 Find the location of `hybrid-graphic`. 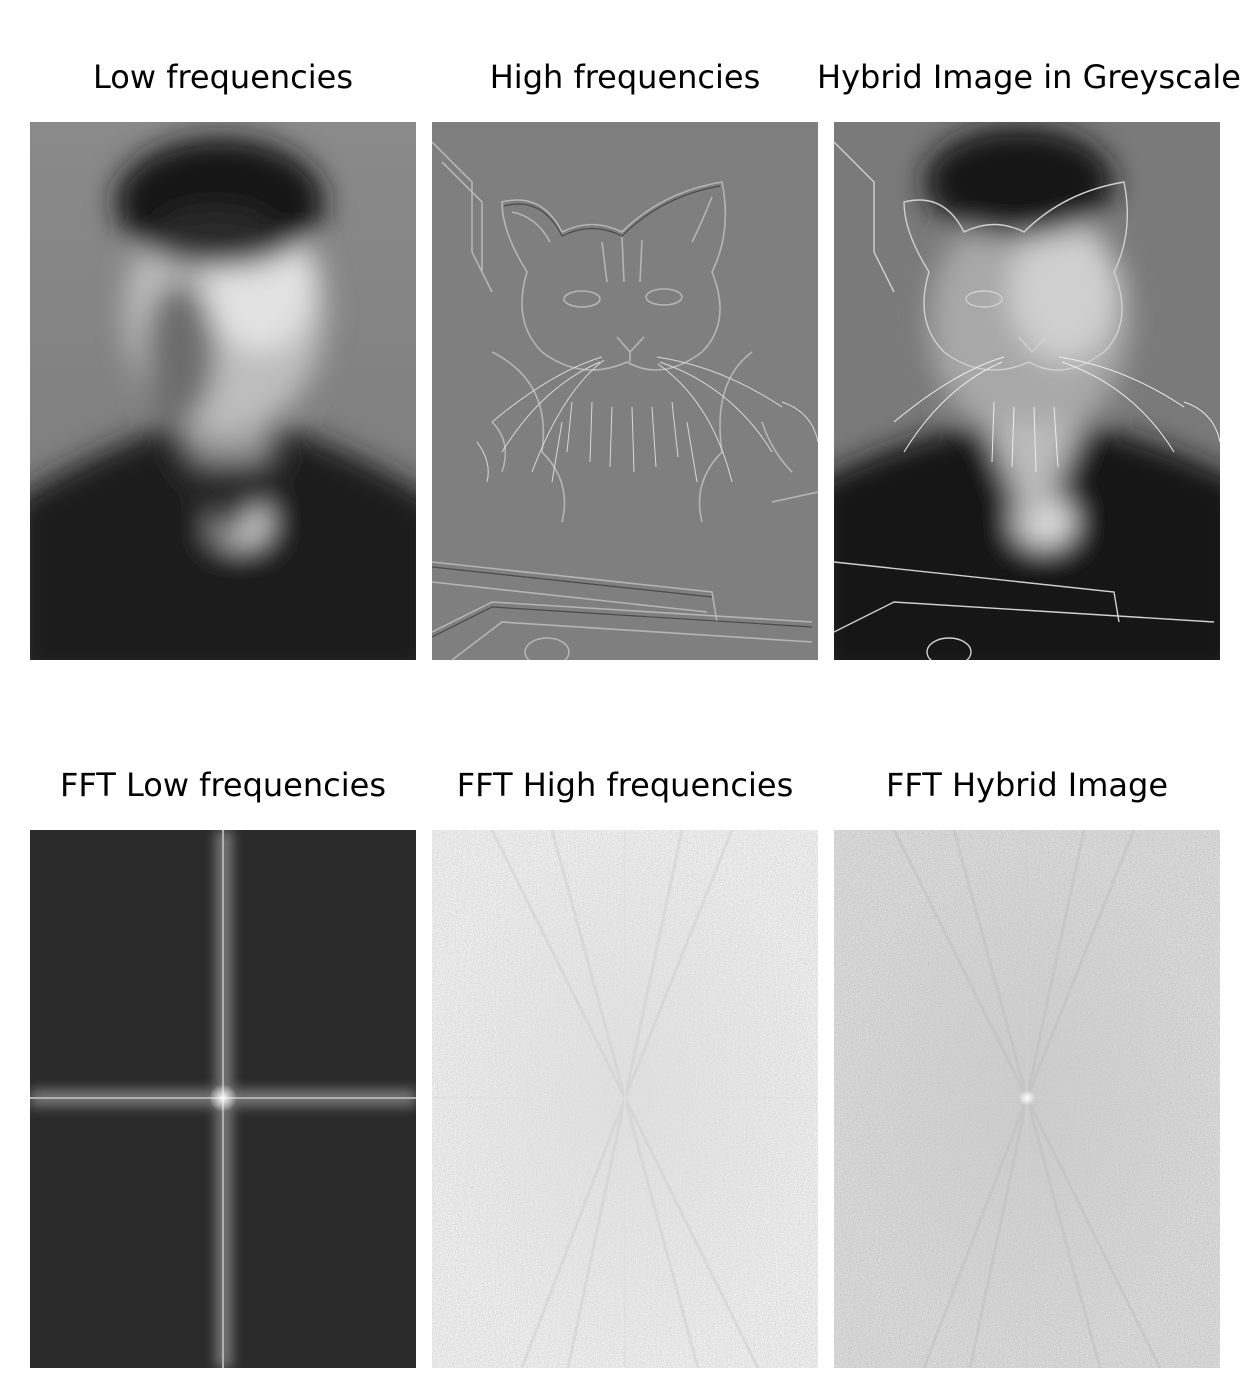

hybrid-graphic is located at coordinates (1027, 391).